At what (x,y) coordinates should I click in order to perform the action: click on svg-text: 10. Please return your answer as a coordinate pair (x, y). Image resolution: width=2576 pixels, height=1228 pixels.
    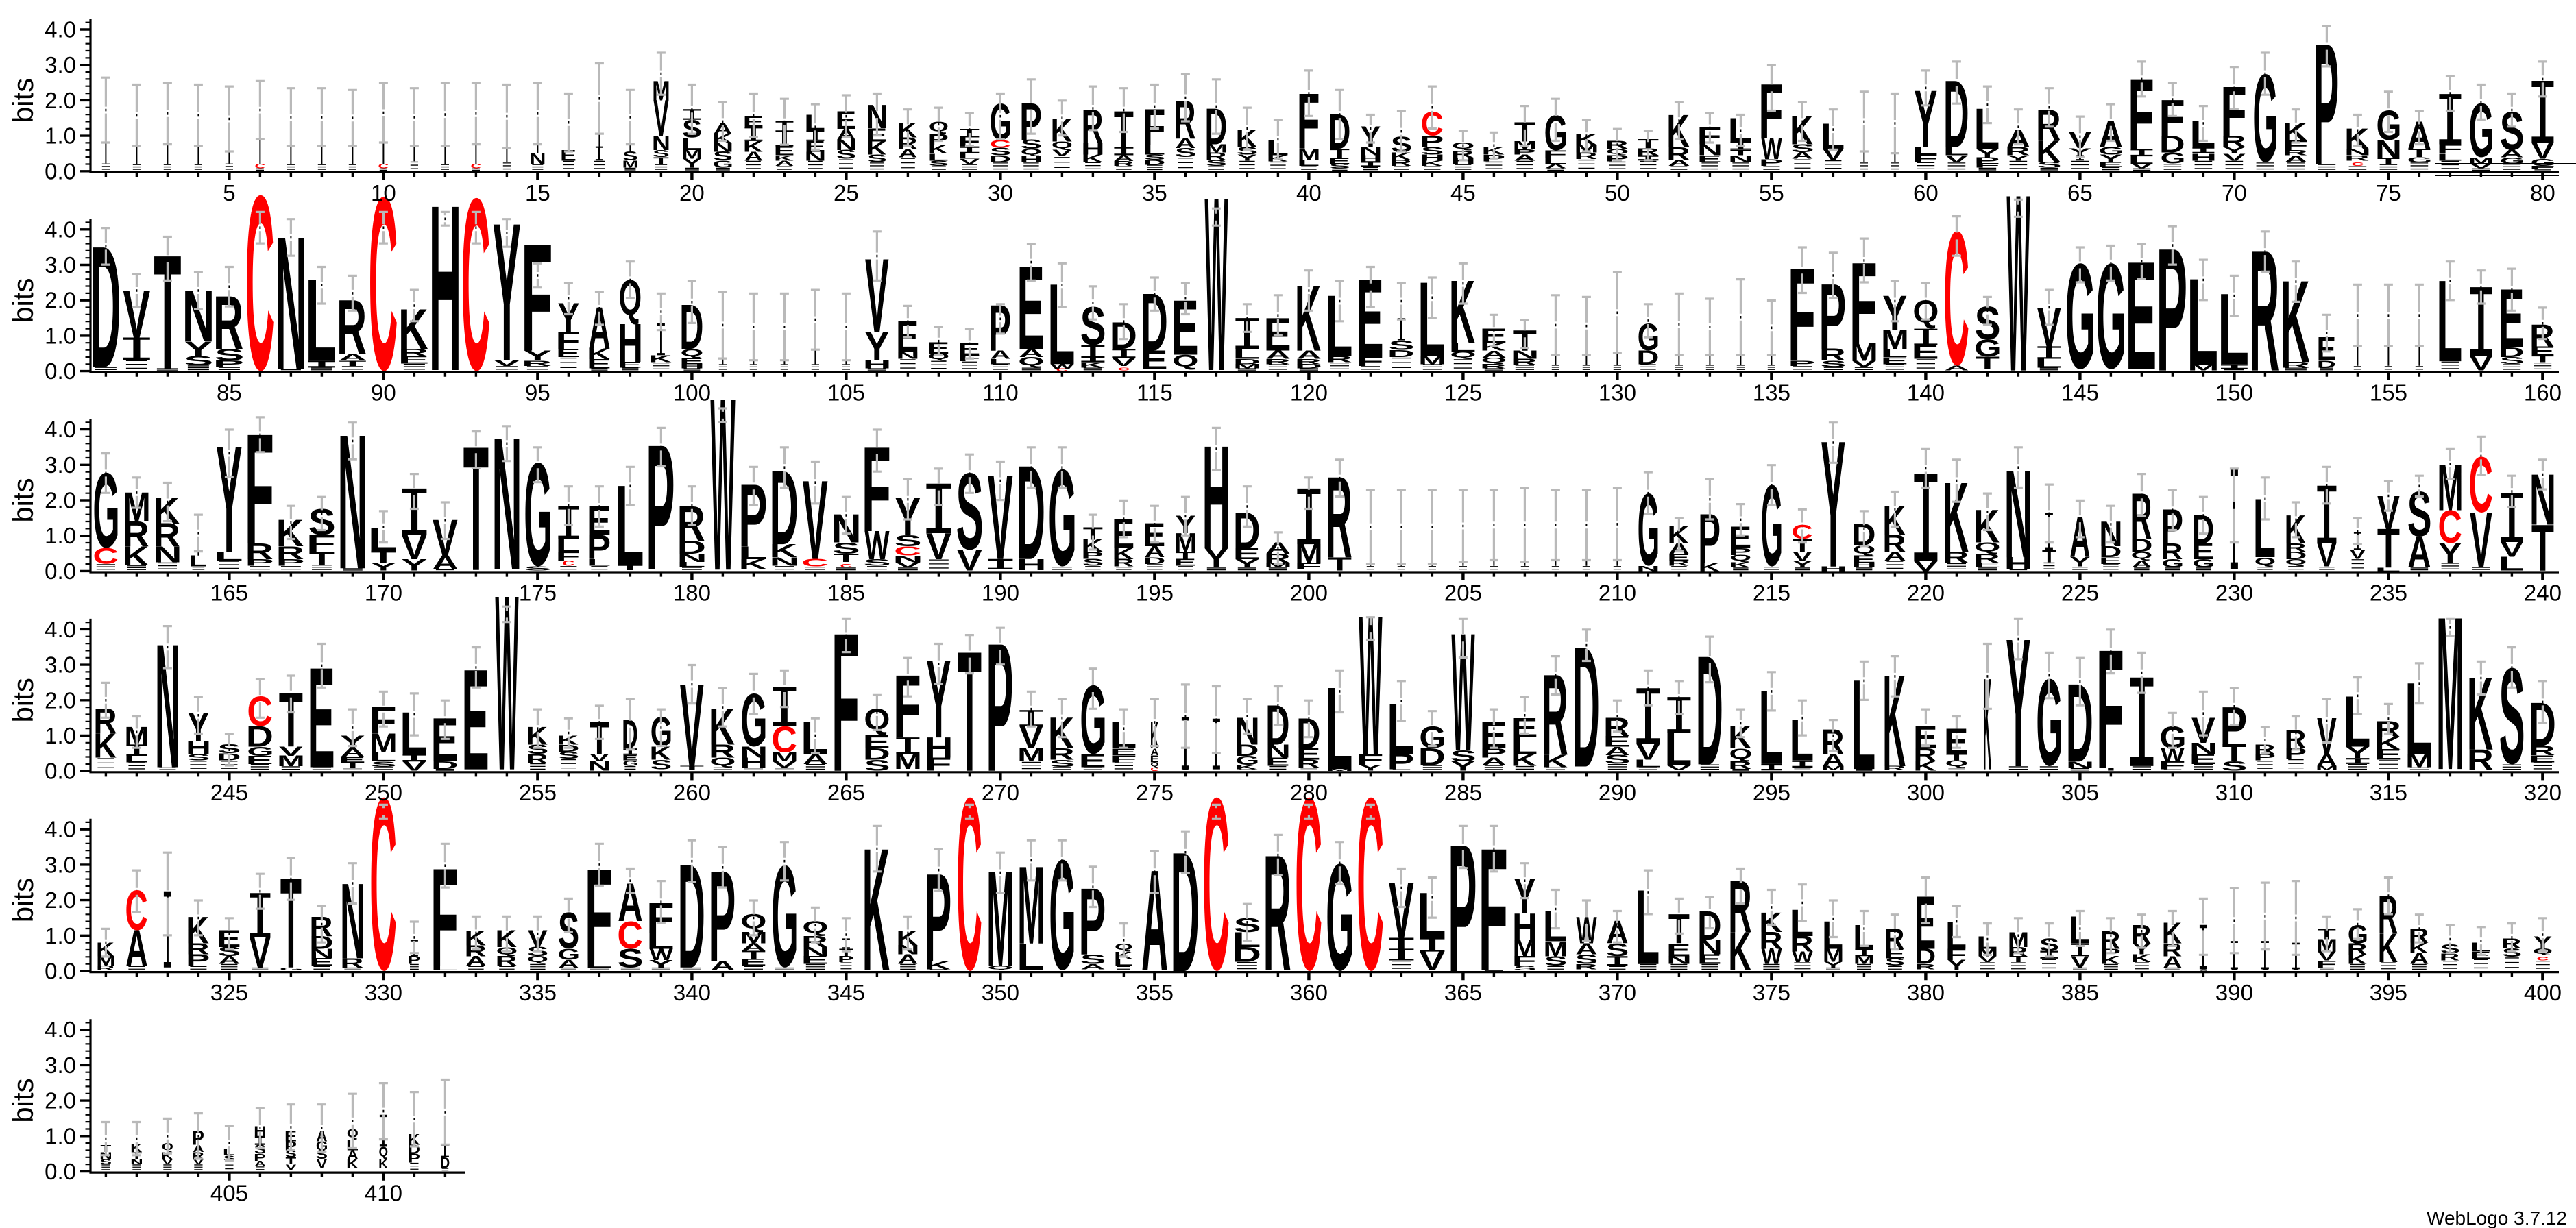
    Looking at the image, I should click on (383, 193).